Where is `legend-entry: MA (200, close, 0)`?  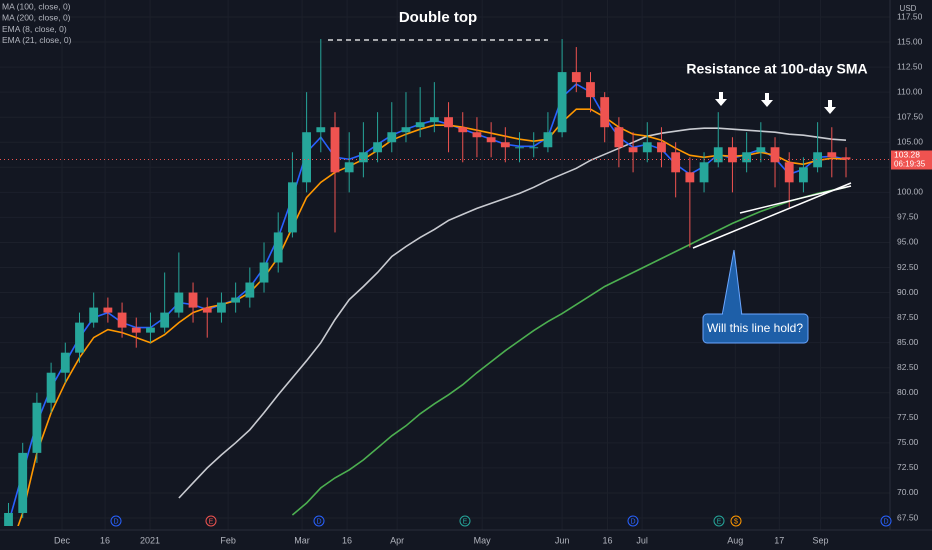
legend-entry: MA (200, close, 0) is located at coordinates (36, 18).